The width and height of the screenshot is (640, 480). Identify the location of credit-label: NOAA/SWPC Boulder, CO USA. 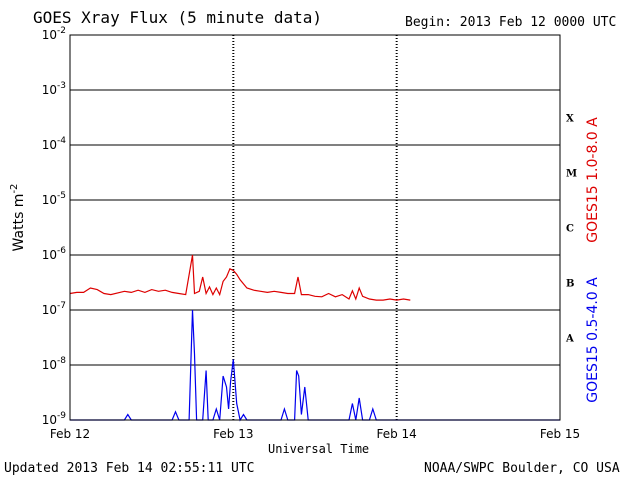
(522, 468).